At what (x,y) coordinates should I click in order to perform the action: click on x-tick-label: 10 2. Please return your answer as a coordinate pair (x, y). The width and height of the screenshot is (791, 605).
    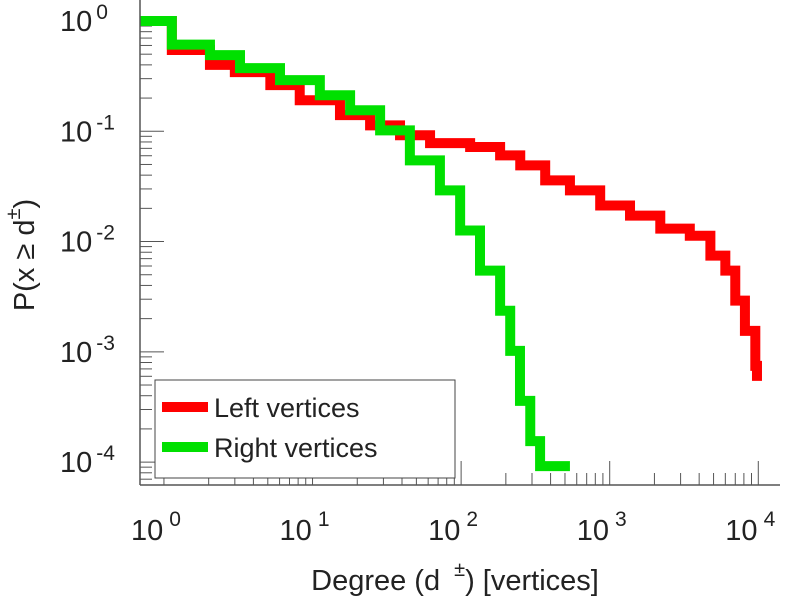
    Looking at the image, I should click on (453, 527).